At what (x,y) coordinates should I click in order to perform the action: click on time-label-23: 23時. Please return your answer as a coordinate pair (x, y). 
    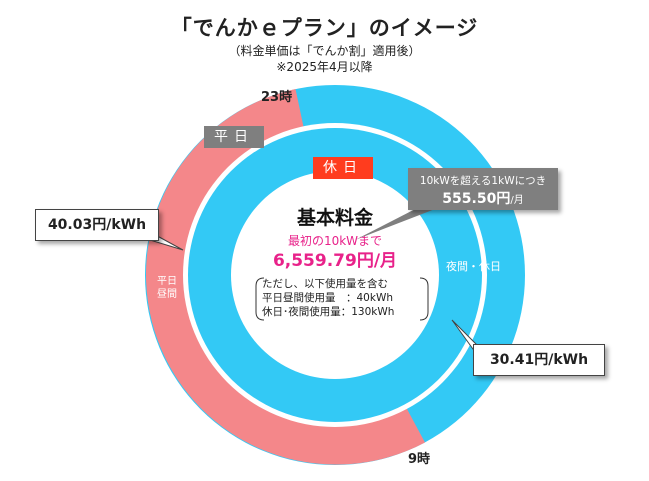
    Looking at the image, I should click on (277, 97).